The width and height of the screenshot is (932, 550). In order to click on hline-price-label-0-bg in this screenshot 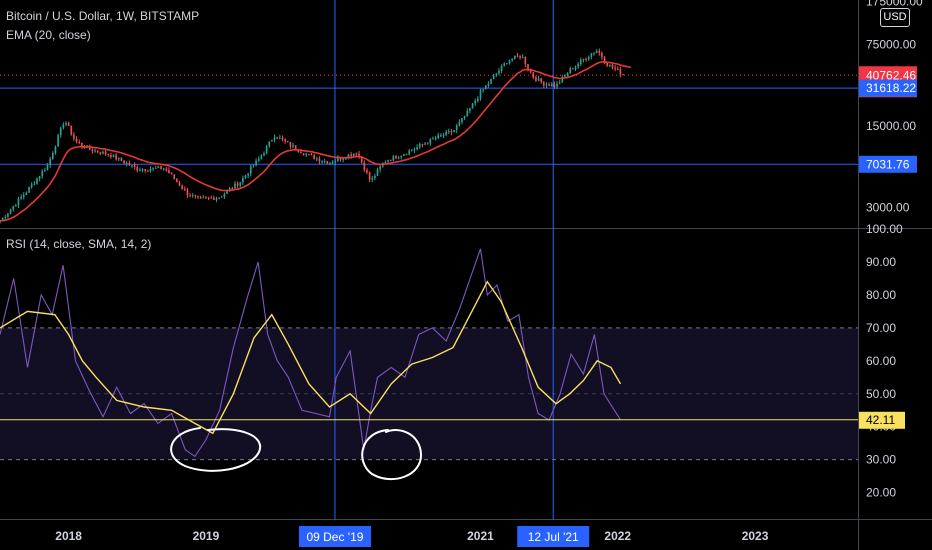, I will do `click(888, 88)`.